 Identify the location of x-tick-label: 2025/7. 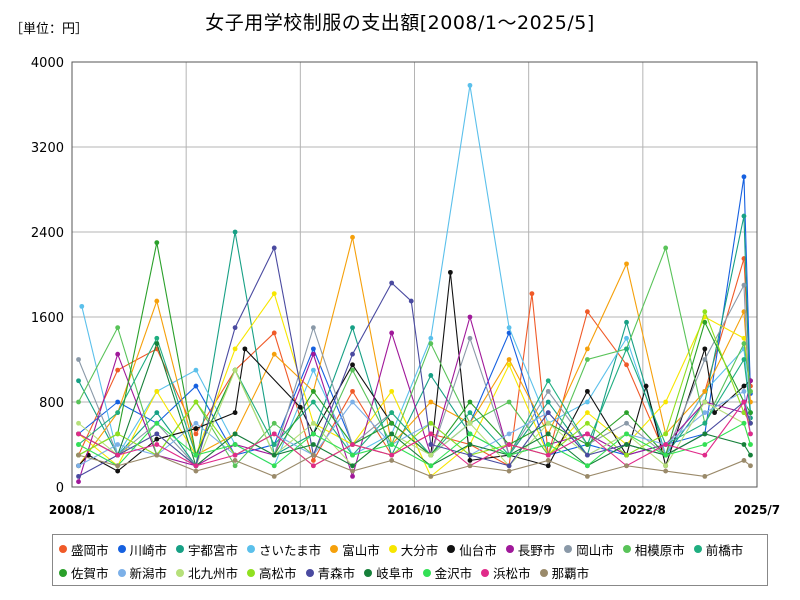
(757, 510).